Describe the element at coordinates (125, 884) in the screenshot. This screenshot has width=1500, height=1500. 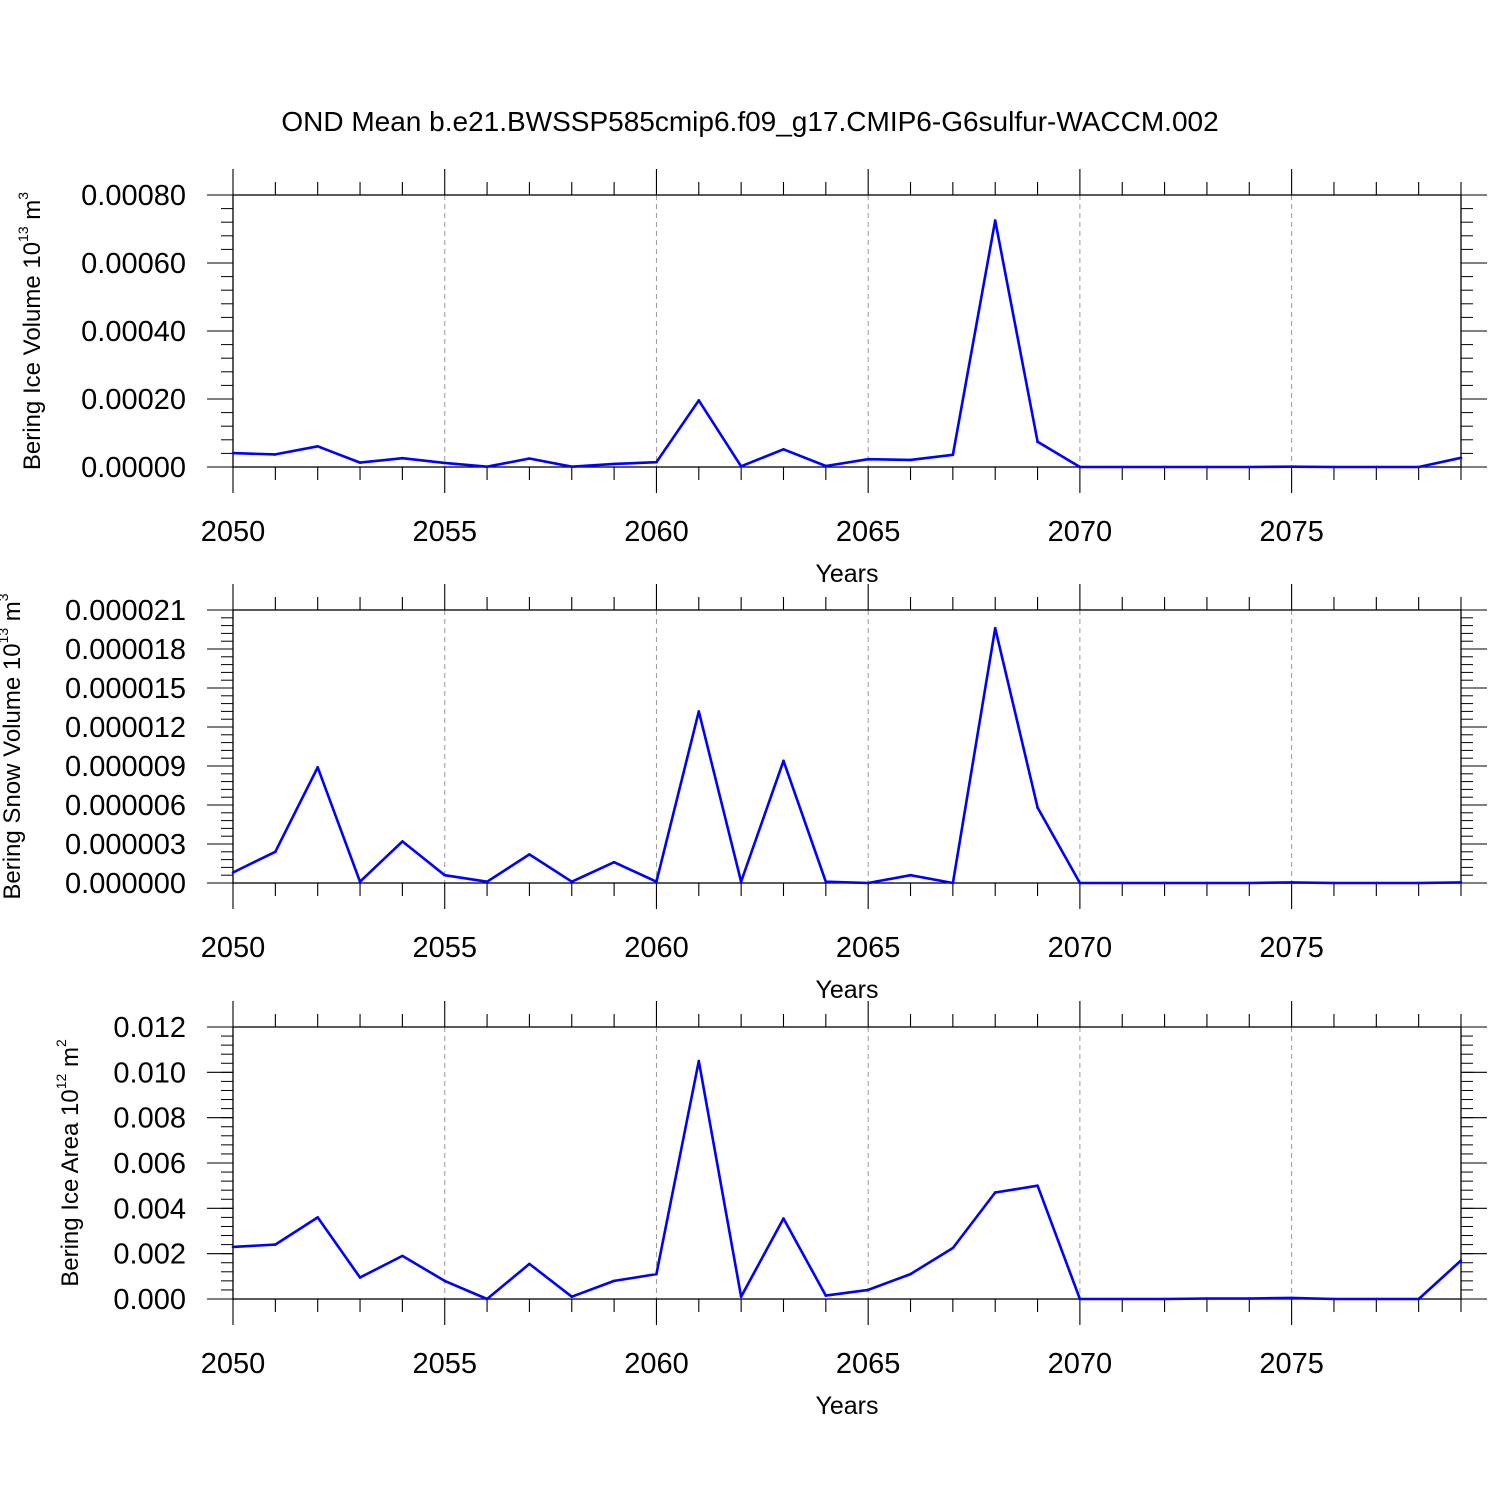
I see `y-tick-label: 0.000000` at that location.